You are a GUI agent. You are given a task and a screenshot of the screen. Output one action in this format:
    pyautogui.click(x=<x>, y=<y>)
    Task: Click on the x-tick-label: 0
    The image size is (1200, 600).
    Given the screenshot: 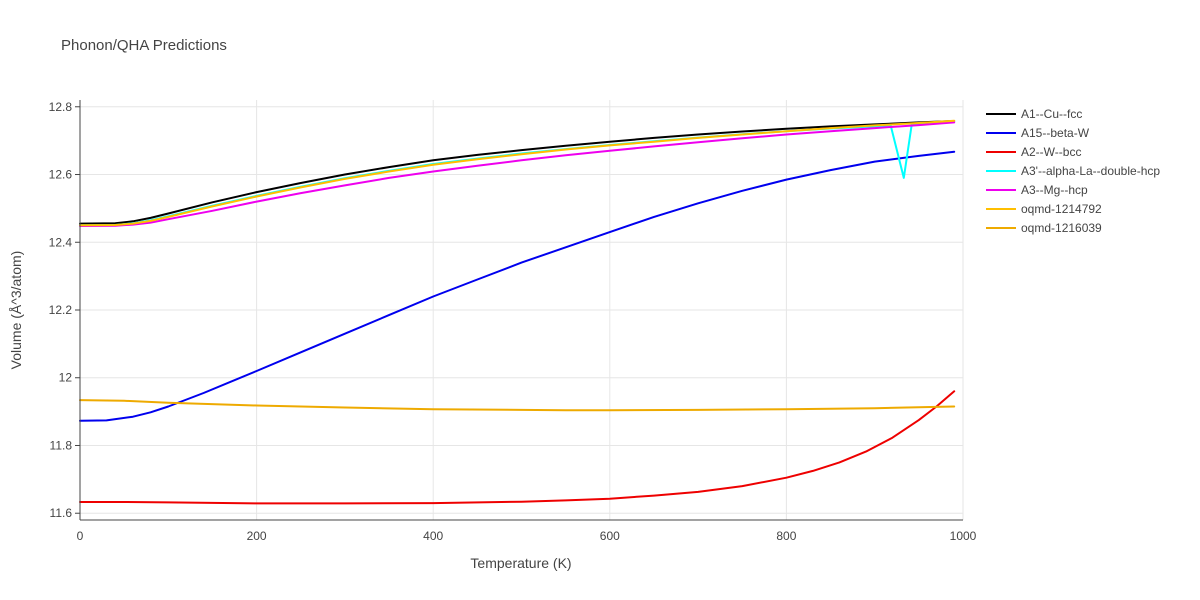 What is the action you would take?
    pyautogui.click(x=80, y=536)
    